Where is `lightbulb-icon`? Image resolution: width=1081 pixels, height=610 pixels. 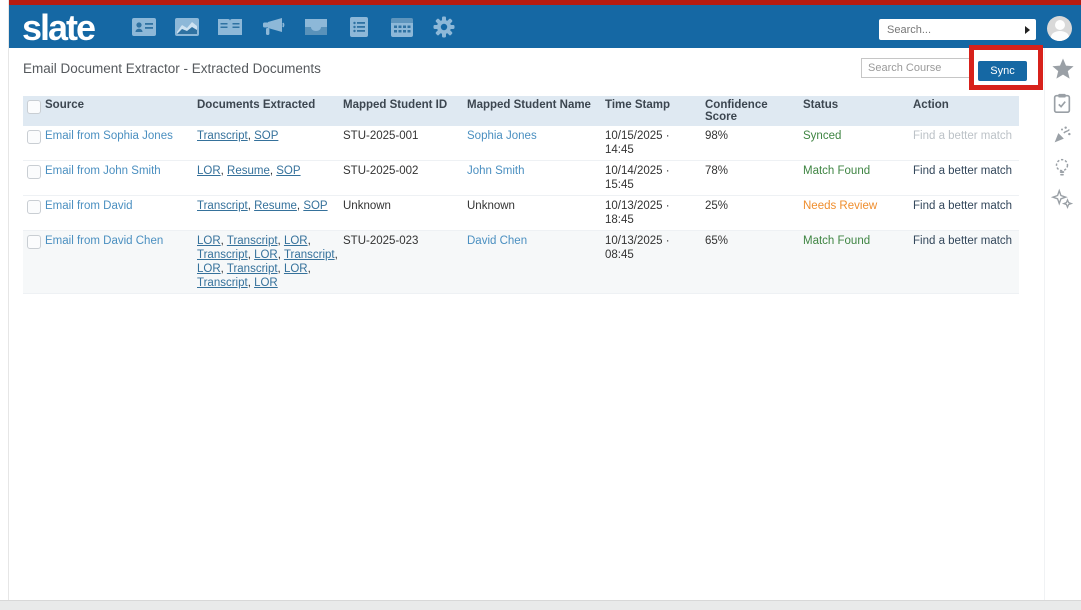
lightbulb-icon is located at coordinates (1063, 168).